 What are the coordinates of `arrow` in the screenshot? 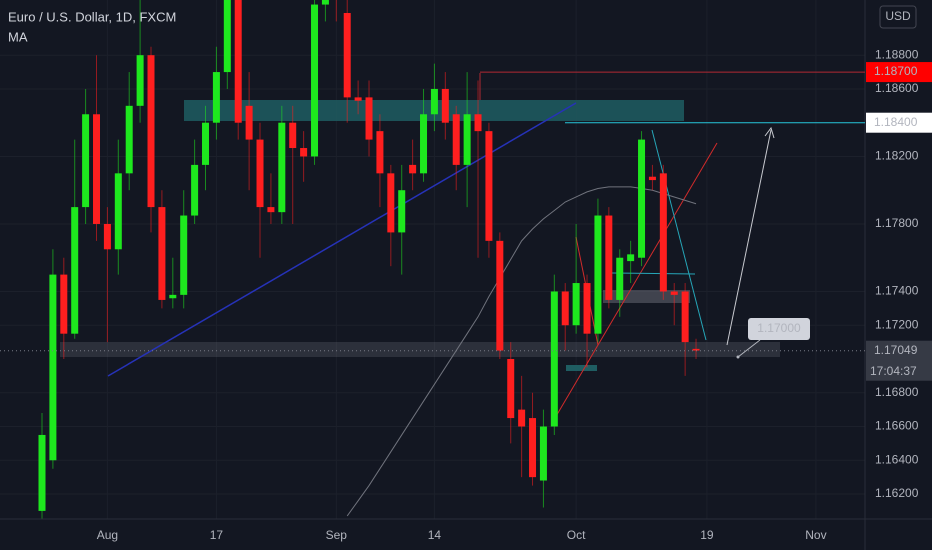 It's located at (749, 237).